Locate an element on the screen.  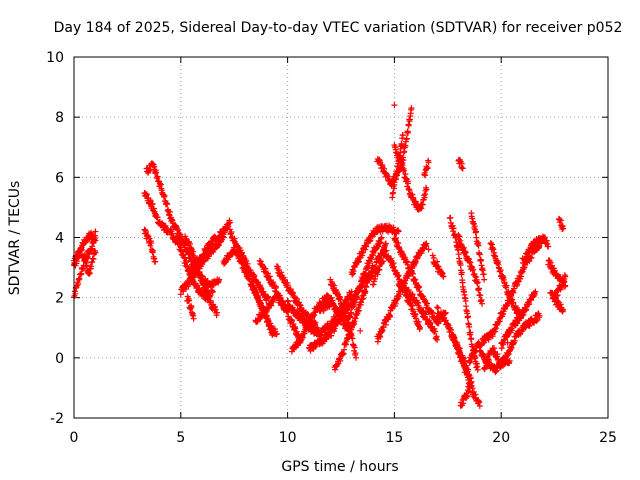
y-tick-label: 8 is located at coordinates (59, 118).